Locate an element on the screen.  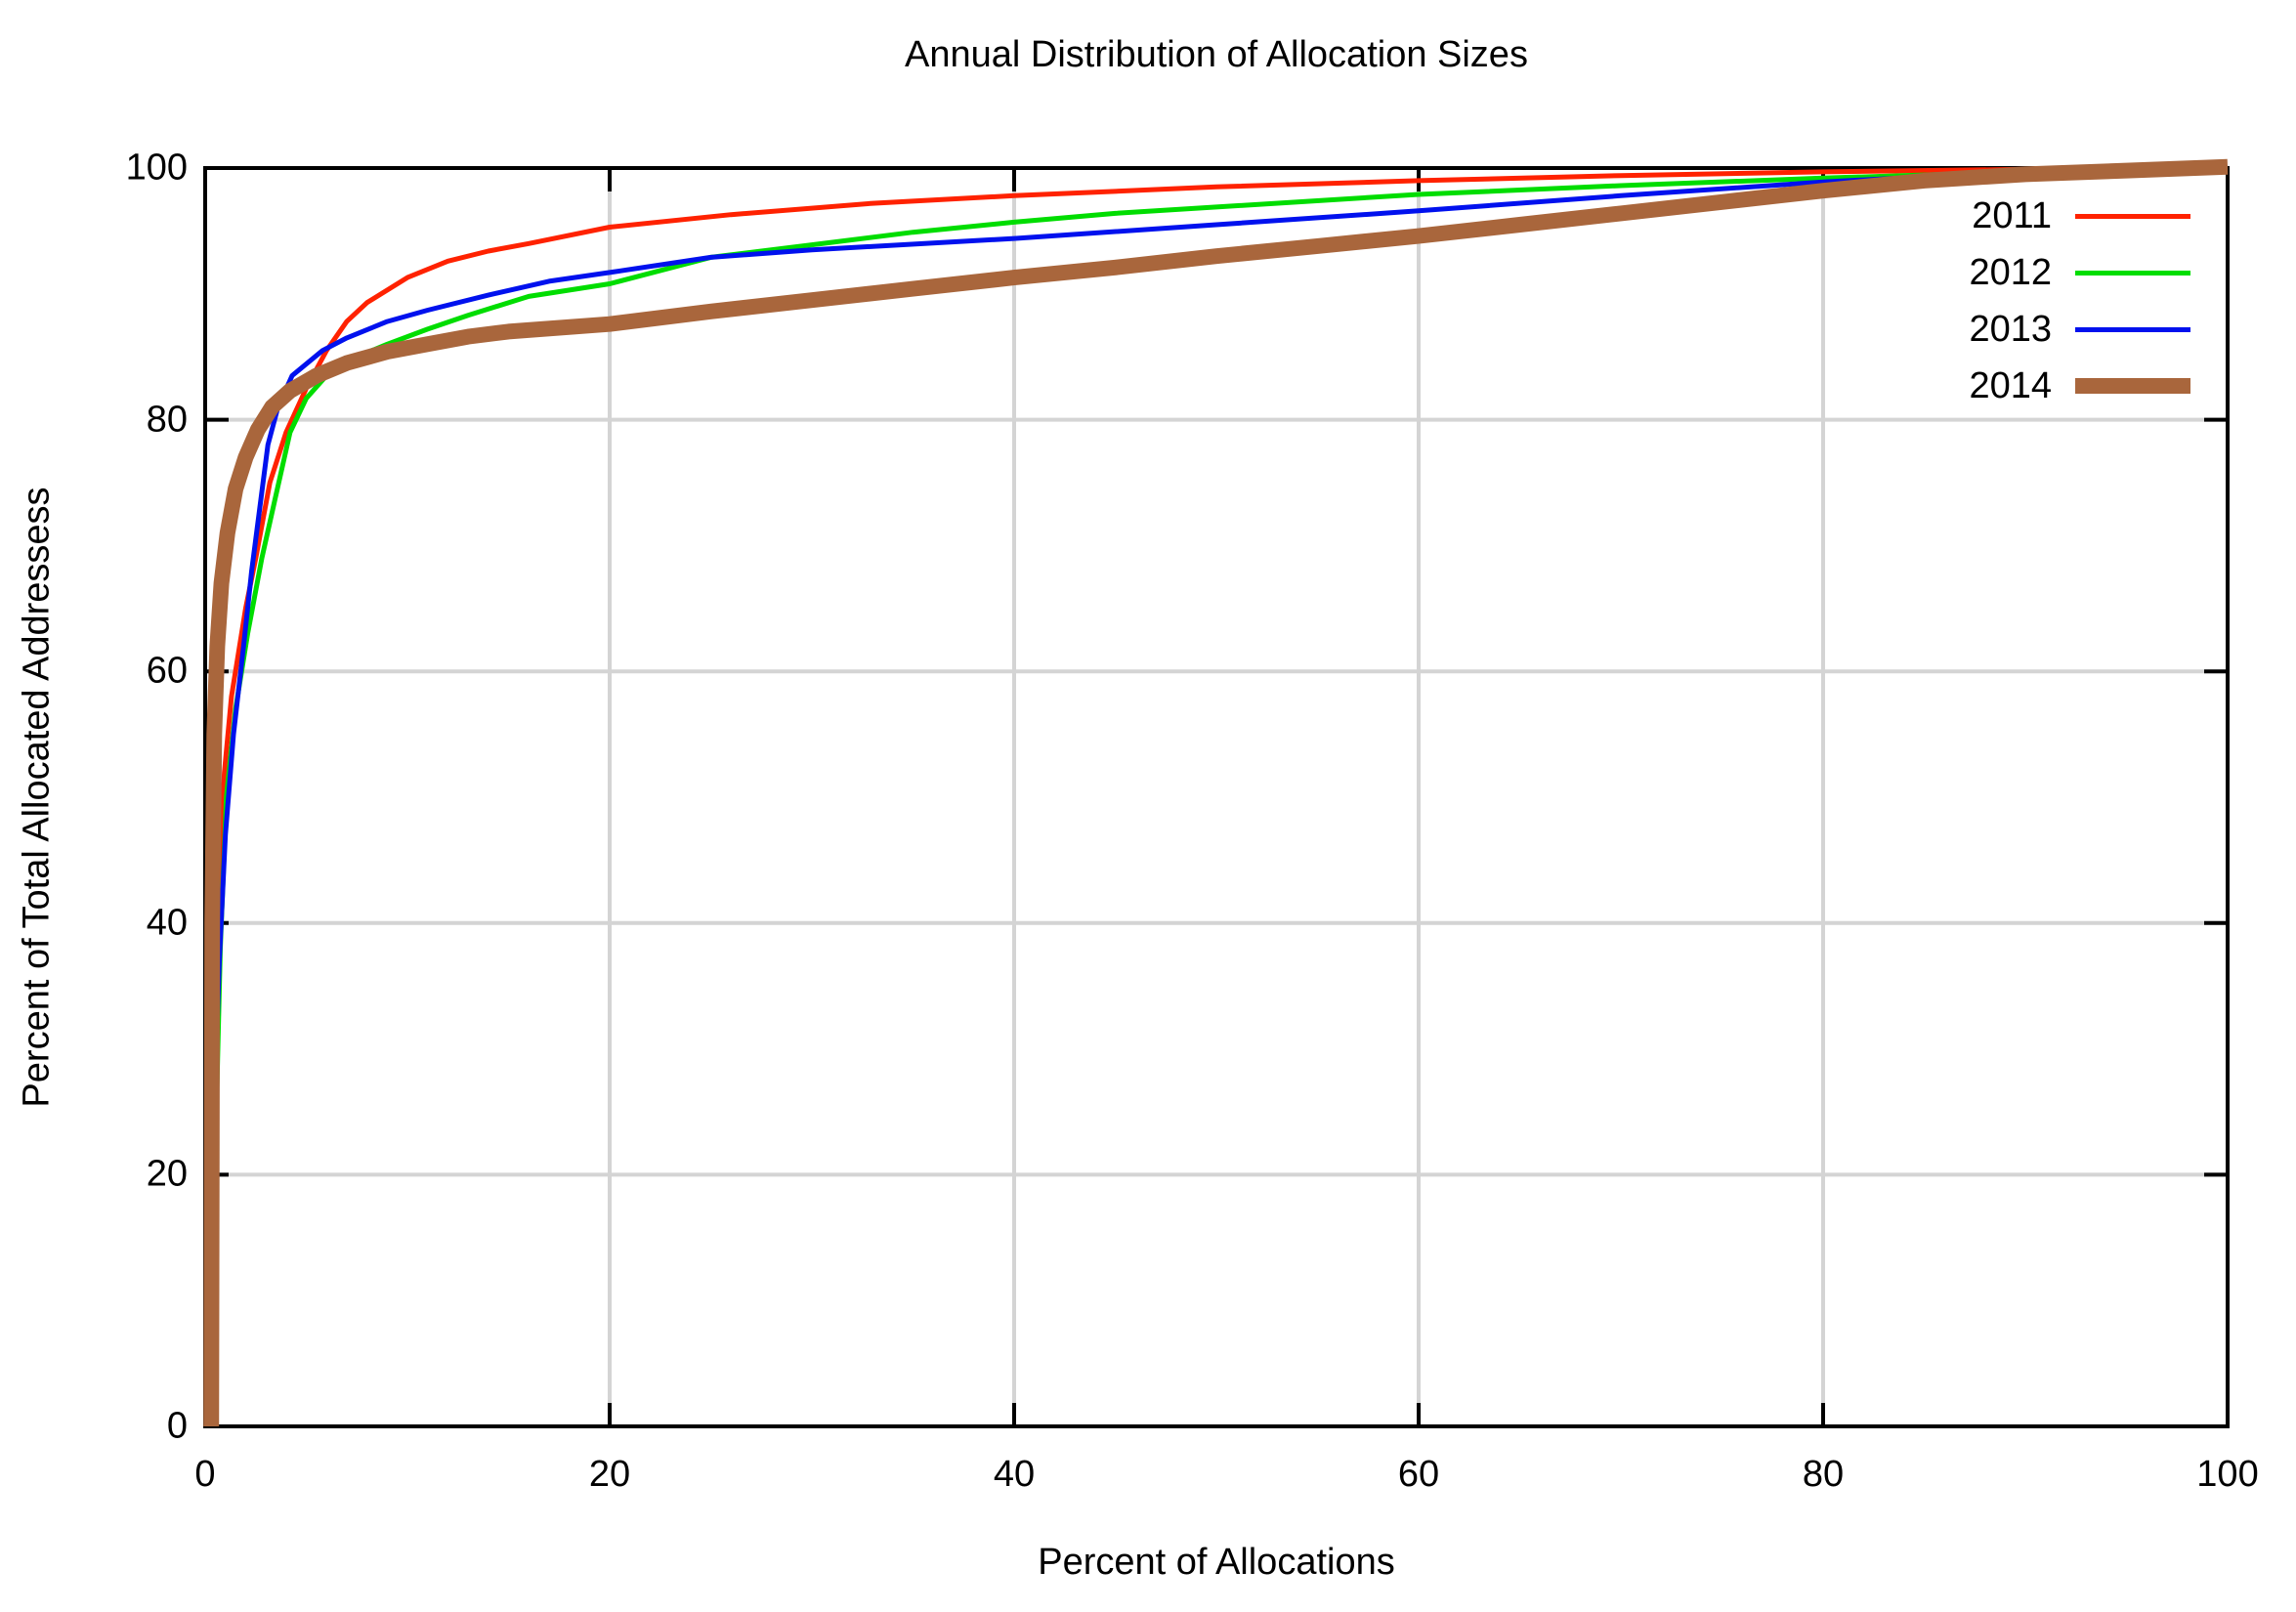
legend-label: 2011 is located at coordinates (2012, 215).